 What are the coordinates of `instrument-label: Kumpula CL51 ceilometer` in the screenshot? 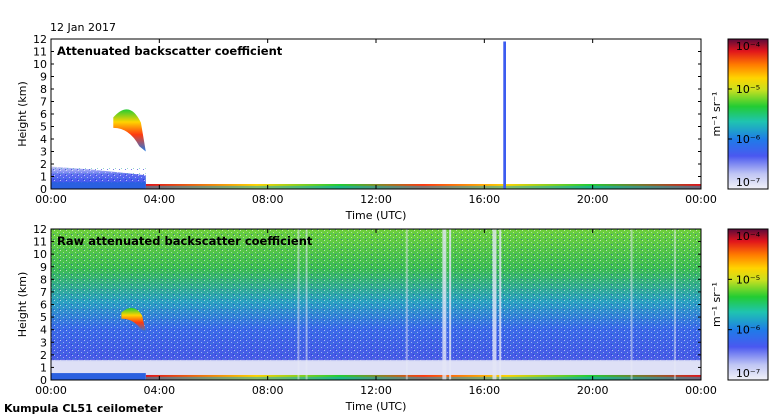 It's located at (83, 408).